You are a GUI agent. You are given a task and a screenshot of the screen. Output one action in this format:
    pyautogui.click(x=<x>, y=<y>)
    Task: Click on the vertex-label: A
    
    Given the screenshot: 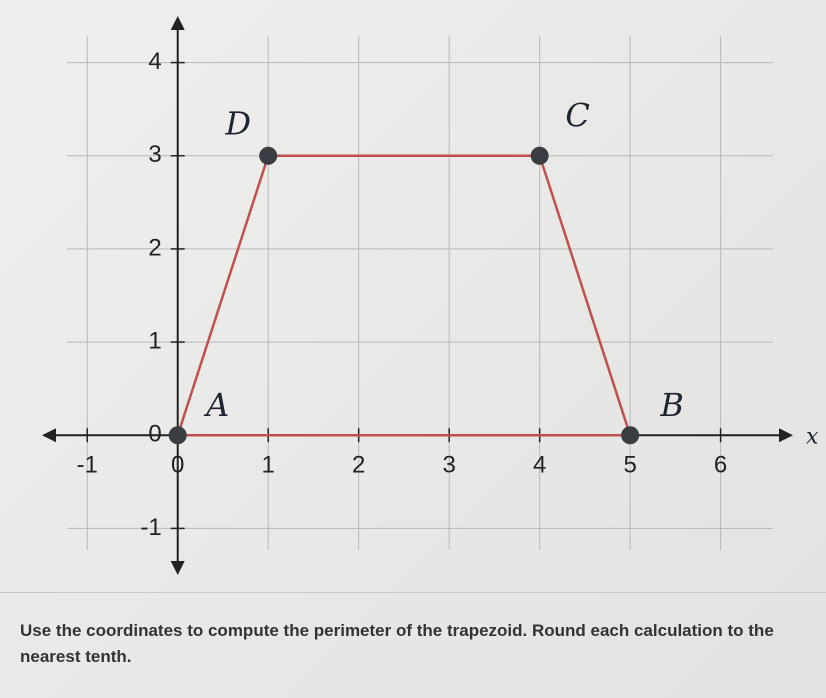 What is the action you would take?
    pyautogui.click(x=216, y=405)
    